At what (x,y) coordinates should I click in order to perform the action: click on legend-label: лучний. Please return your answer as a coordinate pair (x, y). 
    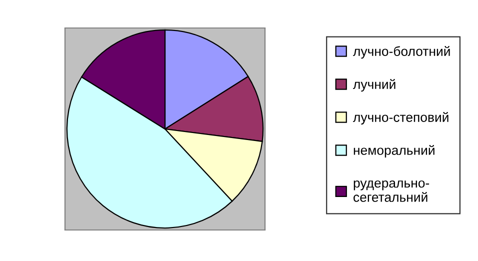
    Looking at the image, I should click on (374, 85).